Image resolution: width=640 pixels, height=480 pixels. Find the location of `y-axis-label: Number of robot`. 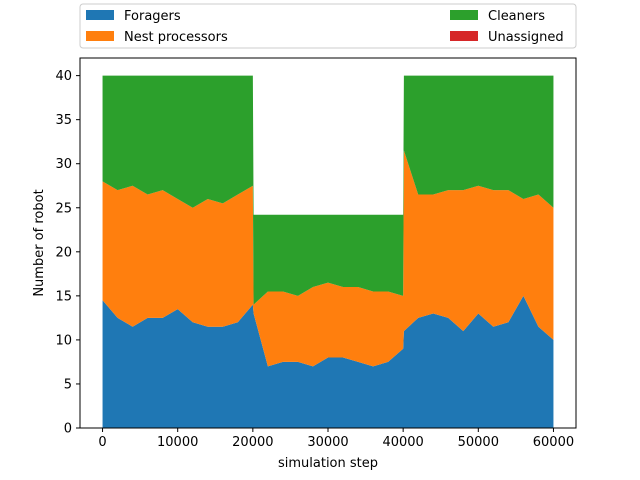

y-axis-label: Number of robot is located at coordinates (39, 242).